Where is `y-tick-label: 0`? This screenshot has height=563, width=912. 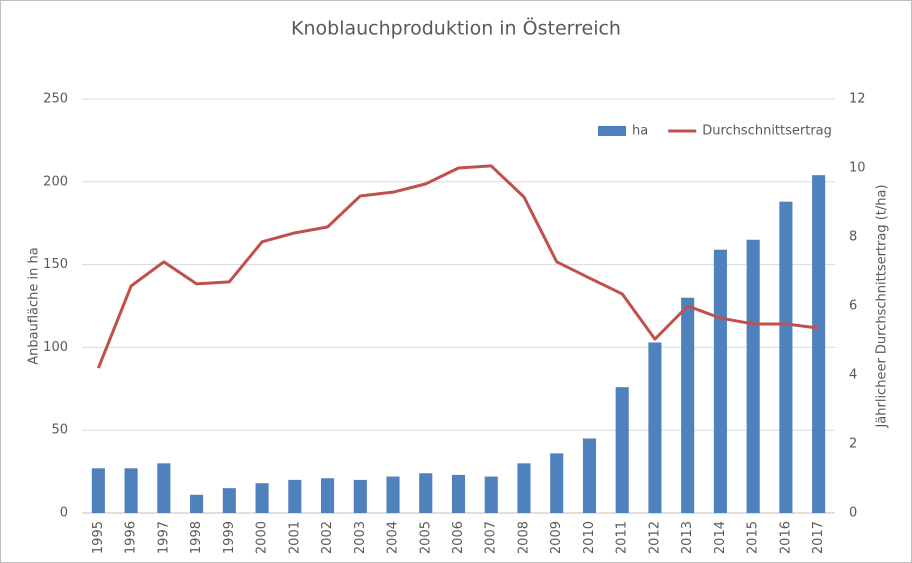 y-tick-label: 0 is located at coordinates (64, 513).